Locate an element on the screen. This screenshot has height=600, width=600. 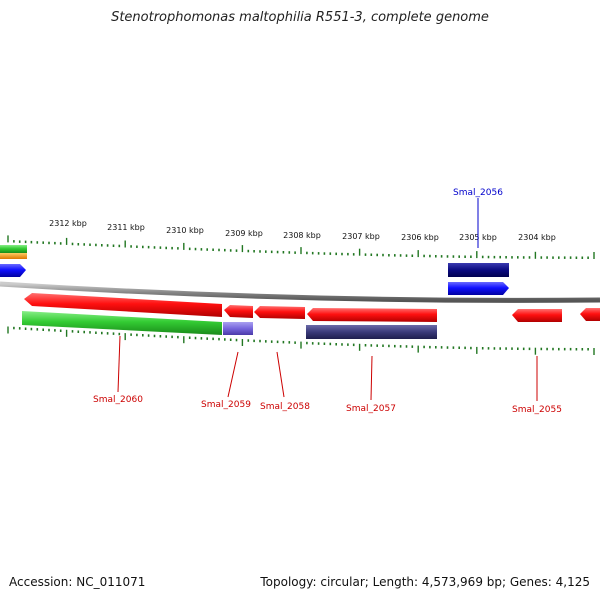
orange-feature-left is located at coordinates (13, 256).